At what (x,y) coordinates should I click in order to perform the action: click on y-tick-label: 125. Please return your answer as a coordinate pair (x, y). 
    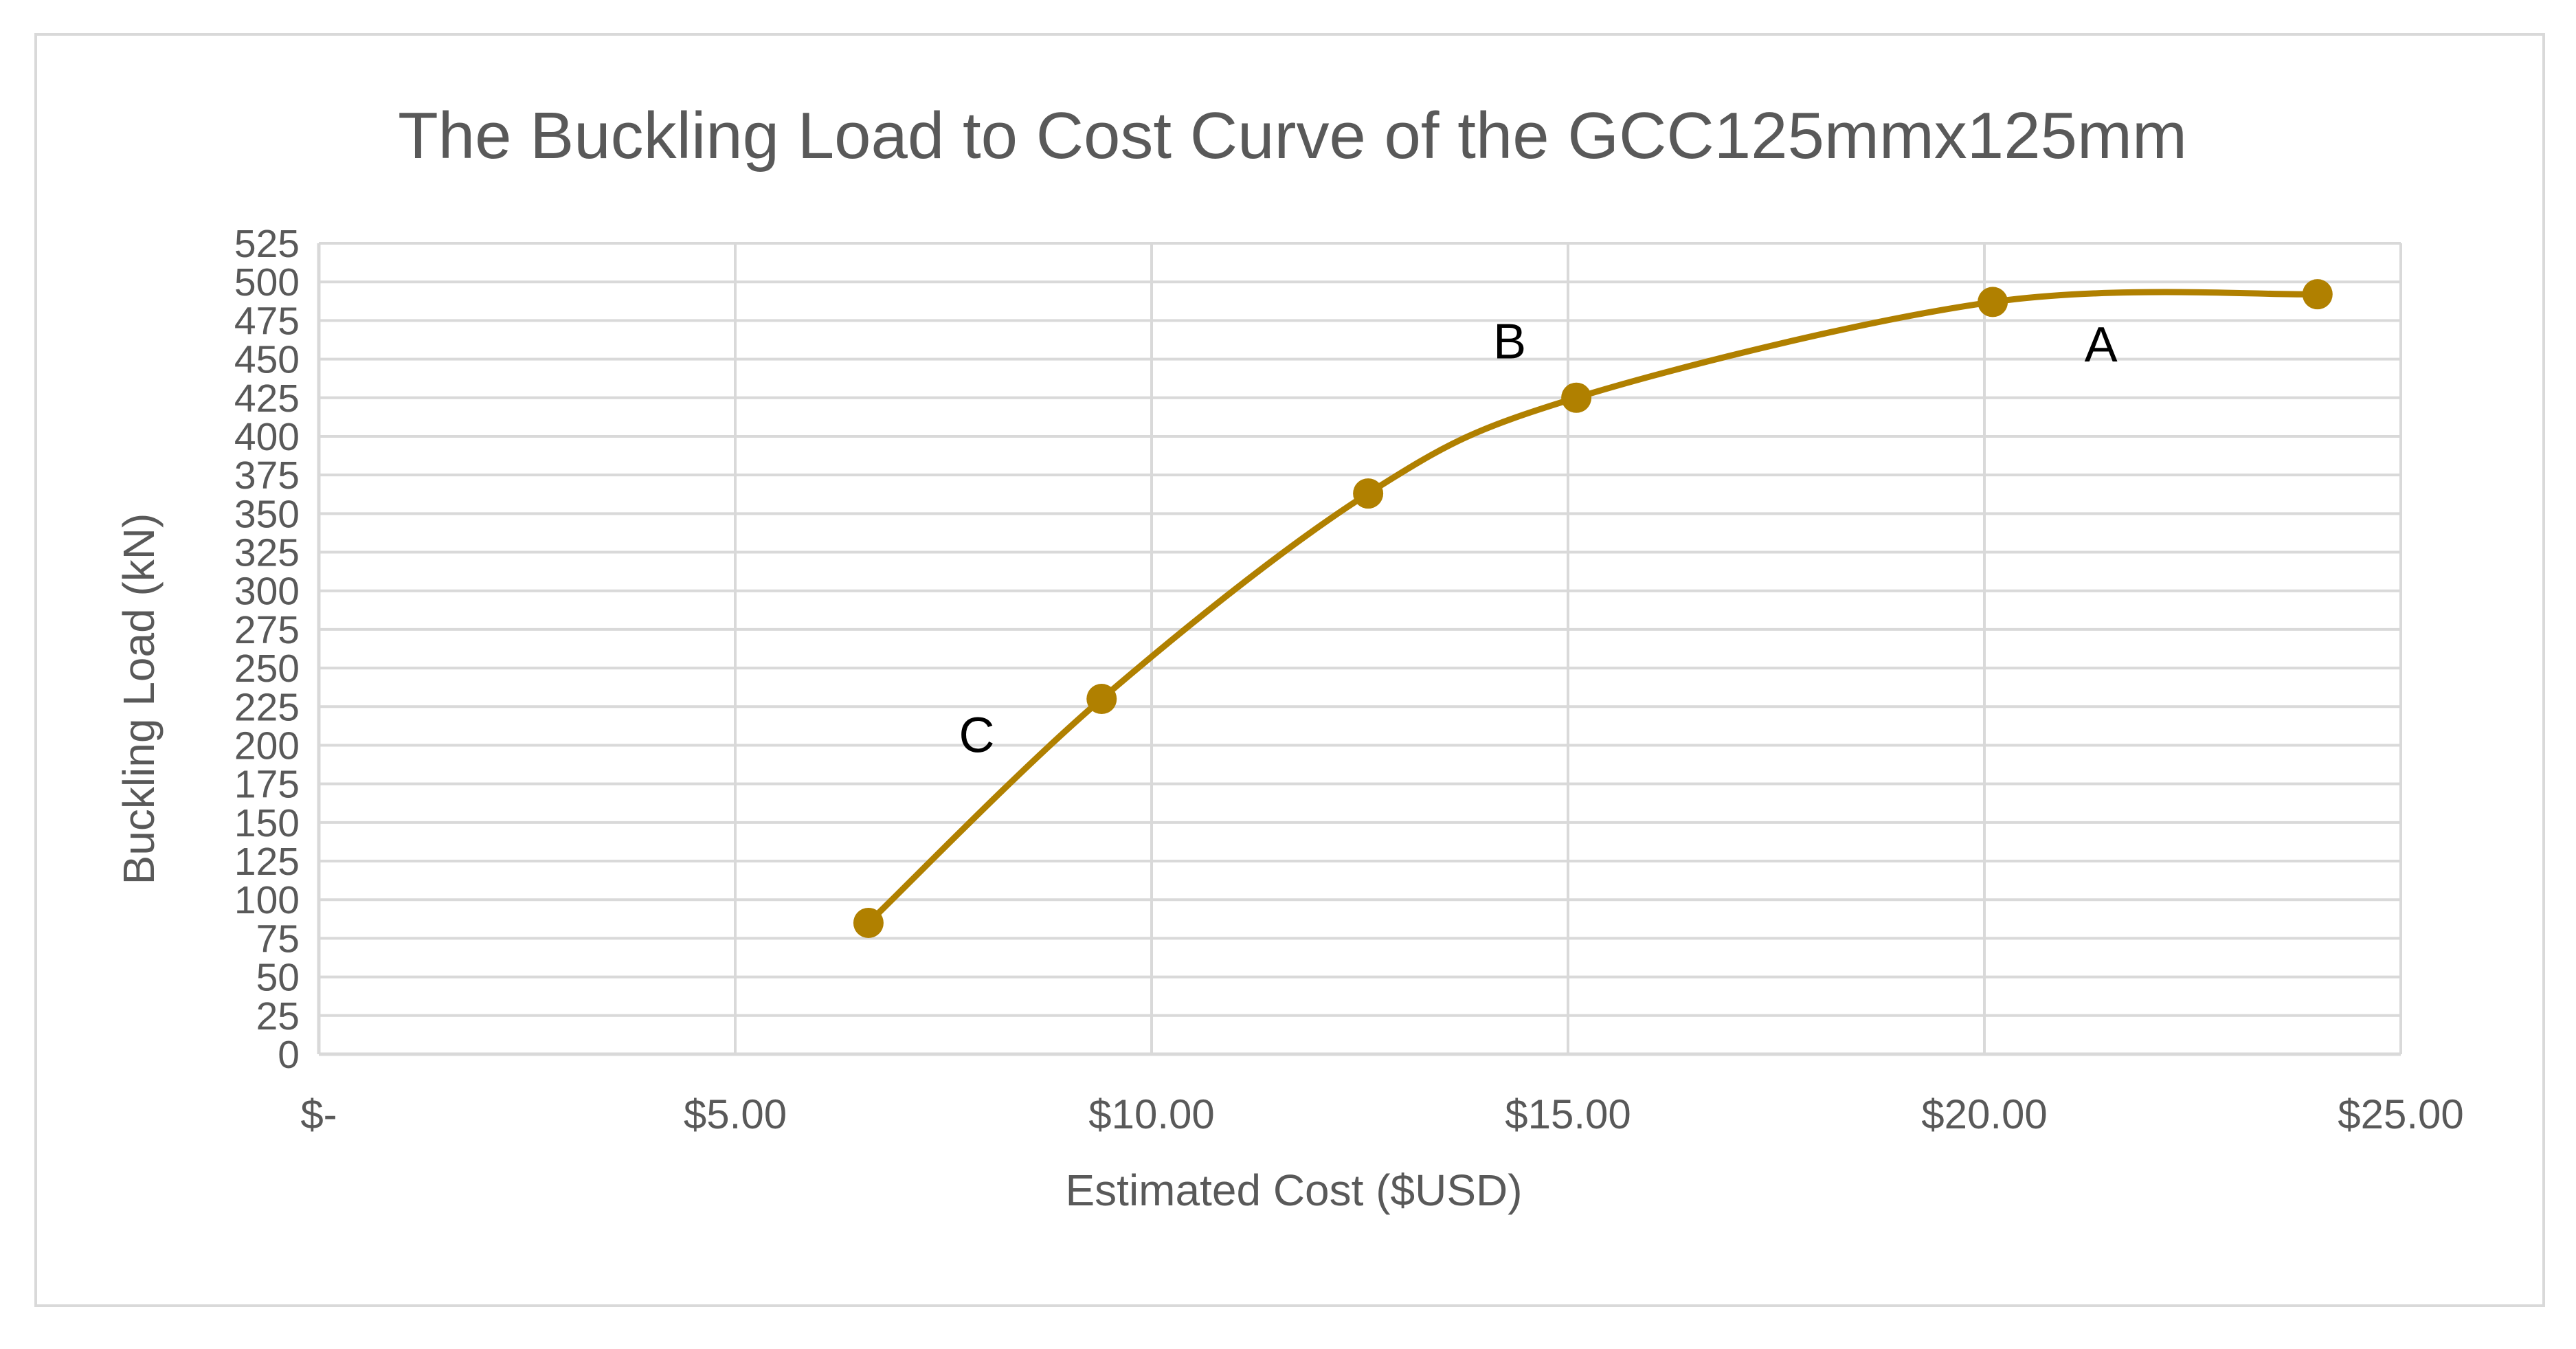
    Looking at the image, I should click on (267, 862).